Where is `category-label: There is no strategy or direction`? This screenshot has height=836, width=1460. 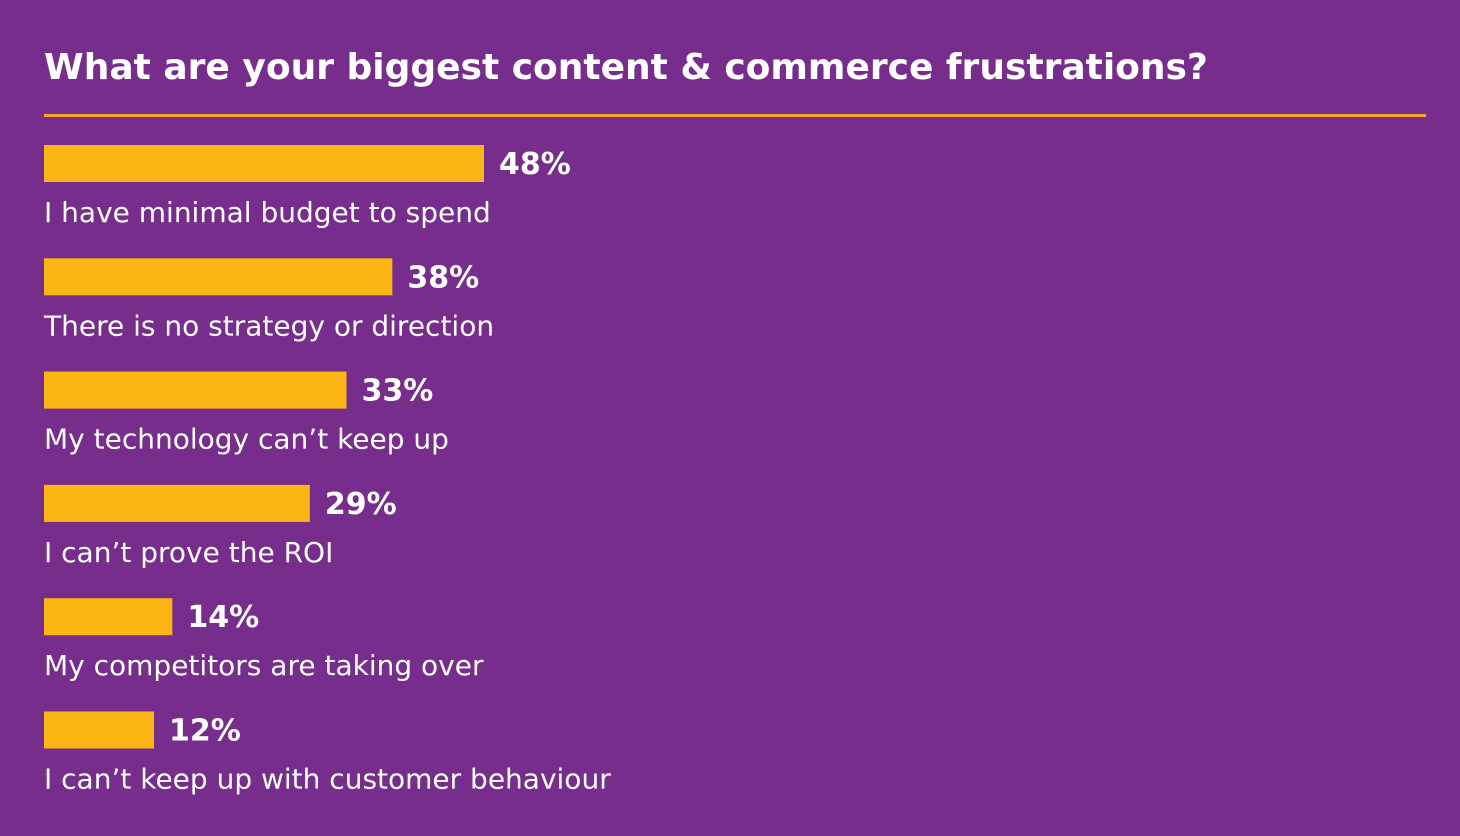
category-label: There is no strategy or direction is located at coordinates (268, 325).